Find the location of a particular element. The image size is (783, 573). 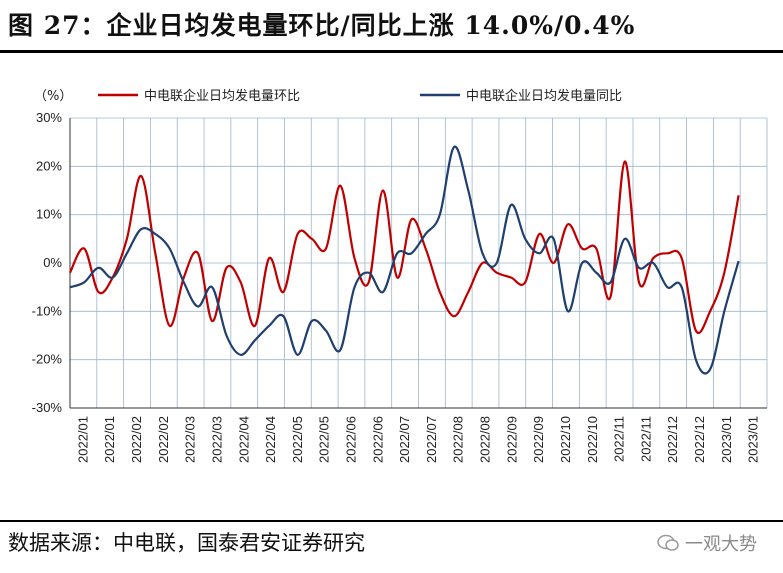

y-tick-label: -10% is located at coordinates (47, 310).